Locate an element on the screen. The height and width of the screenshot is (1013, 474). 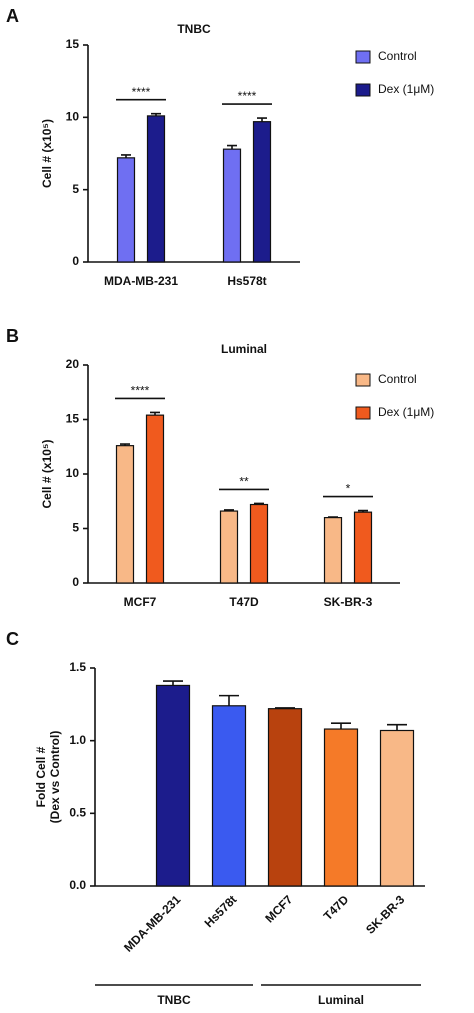
panel-label: A is located at coordinates (12, 16).